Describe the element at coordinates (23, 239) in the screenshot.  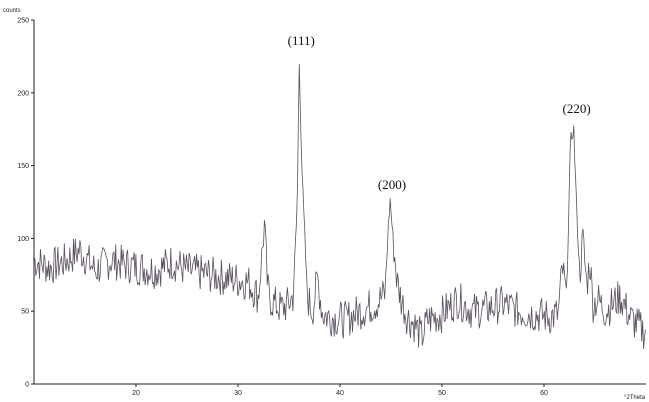
I see `y-tick-label: 100` at that location.